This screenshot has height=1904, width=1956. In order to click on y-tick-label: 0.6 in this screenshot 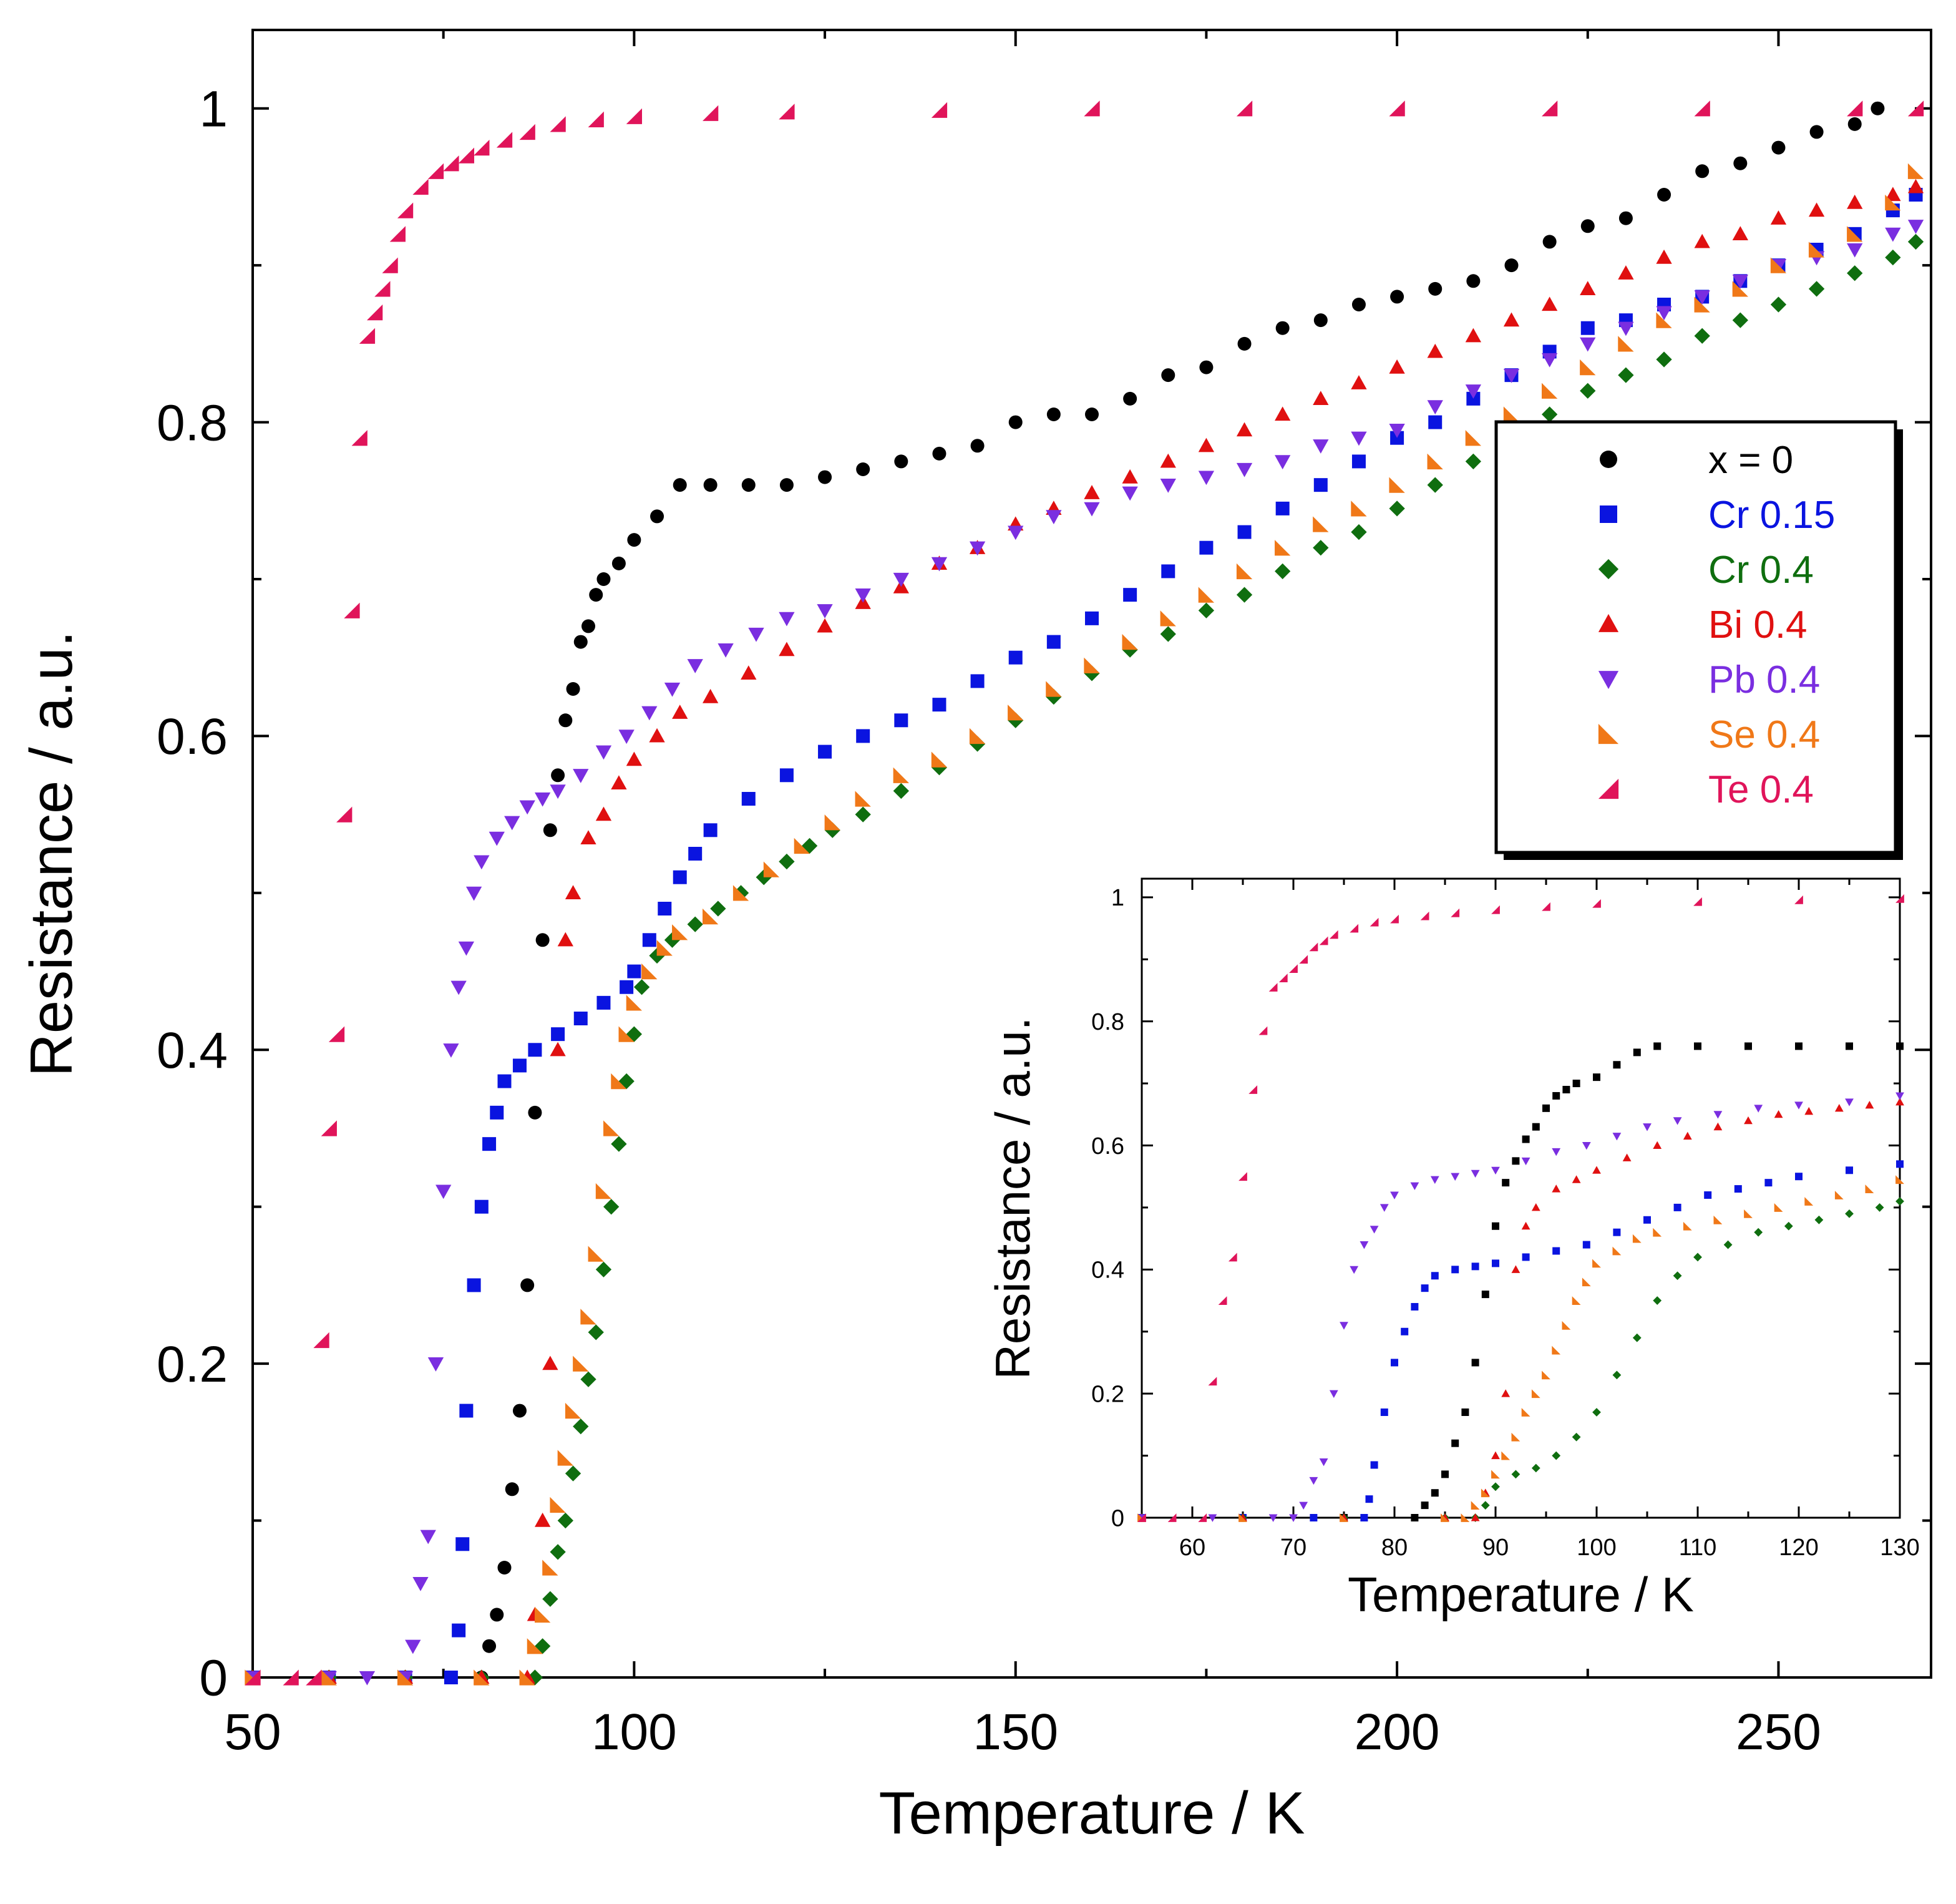, I will do `click(192, 736)`.